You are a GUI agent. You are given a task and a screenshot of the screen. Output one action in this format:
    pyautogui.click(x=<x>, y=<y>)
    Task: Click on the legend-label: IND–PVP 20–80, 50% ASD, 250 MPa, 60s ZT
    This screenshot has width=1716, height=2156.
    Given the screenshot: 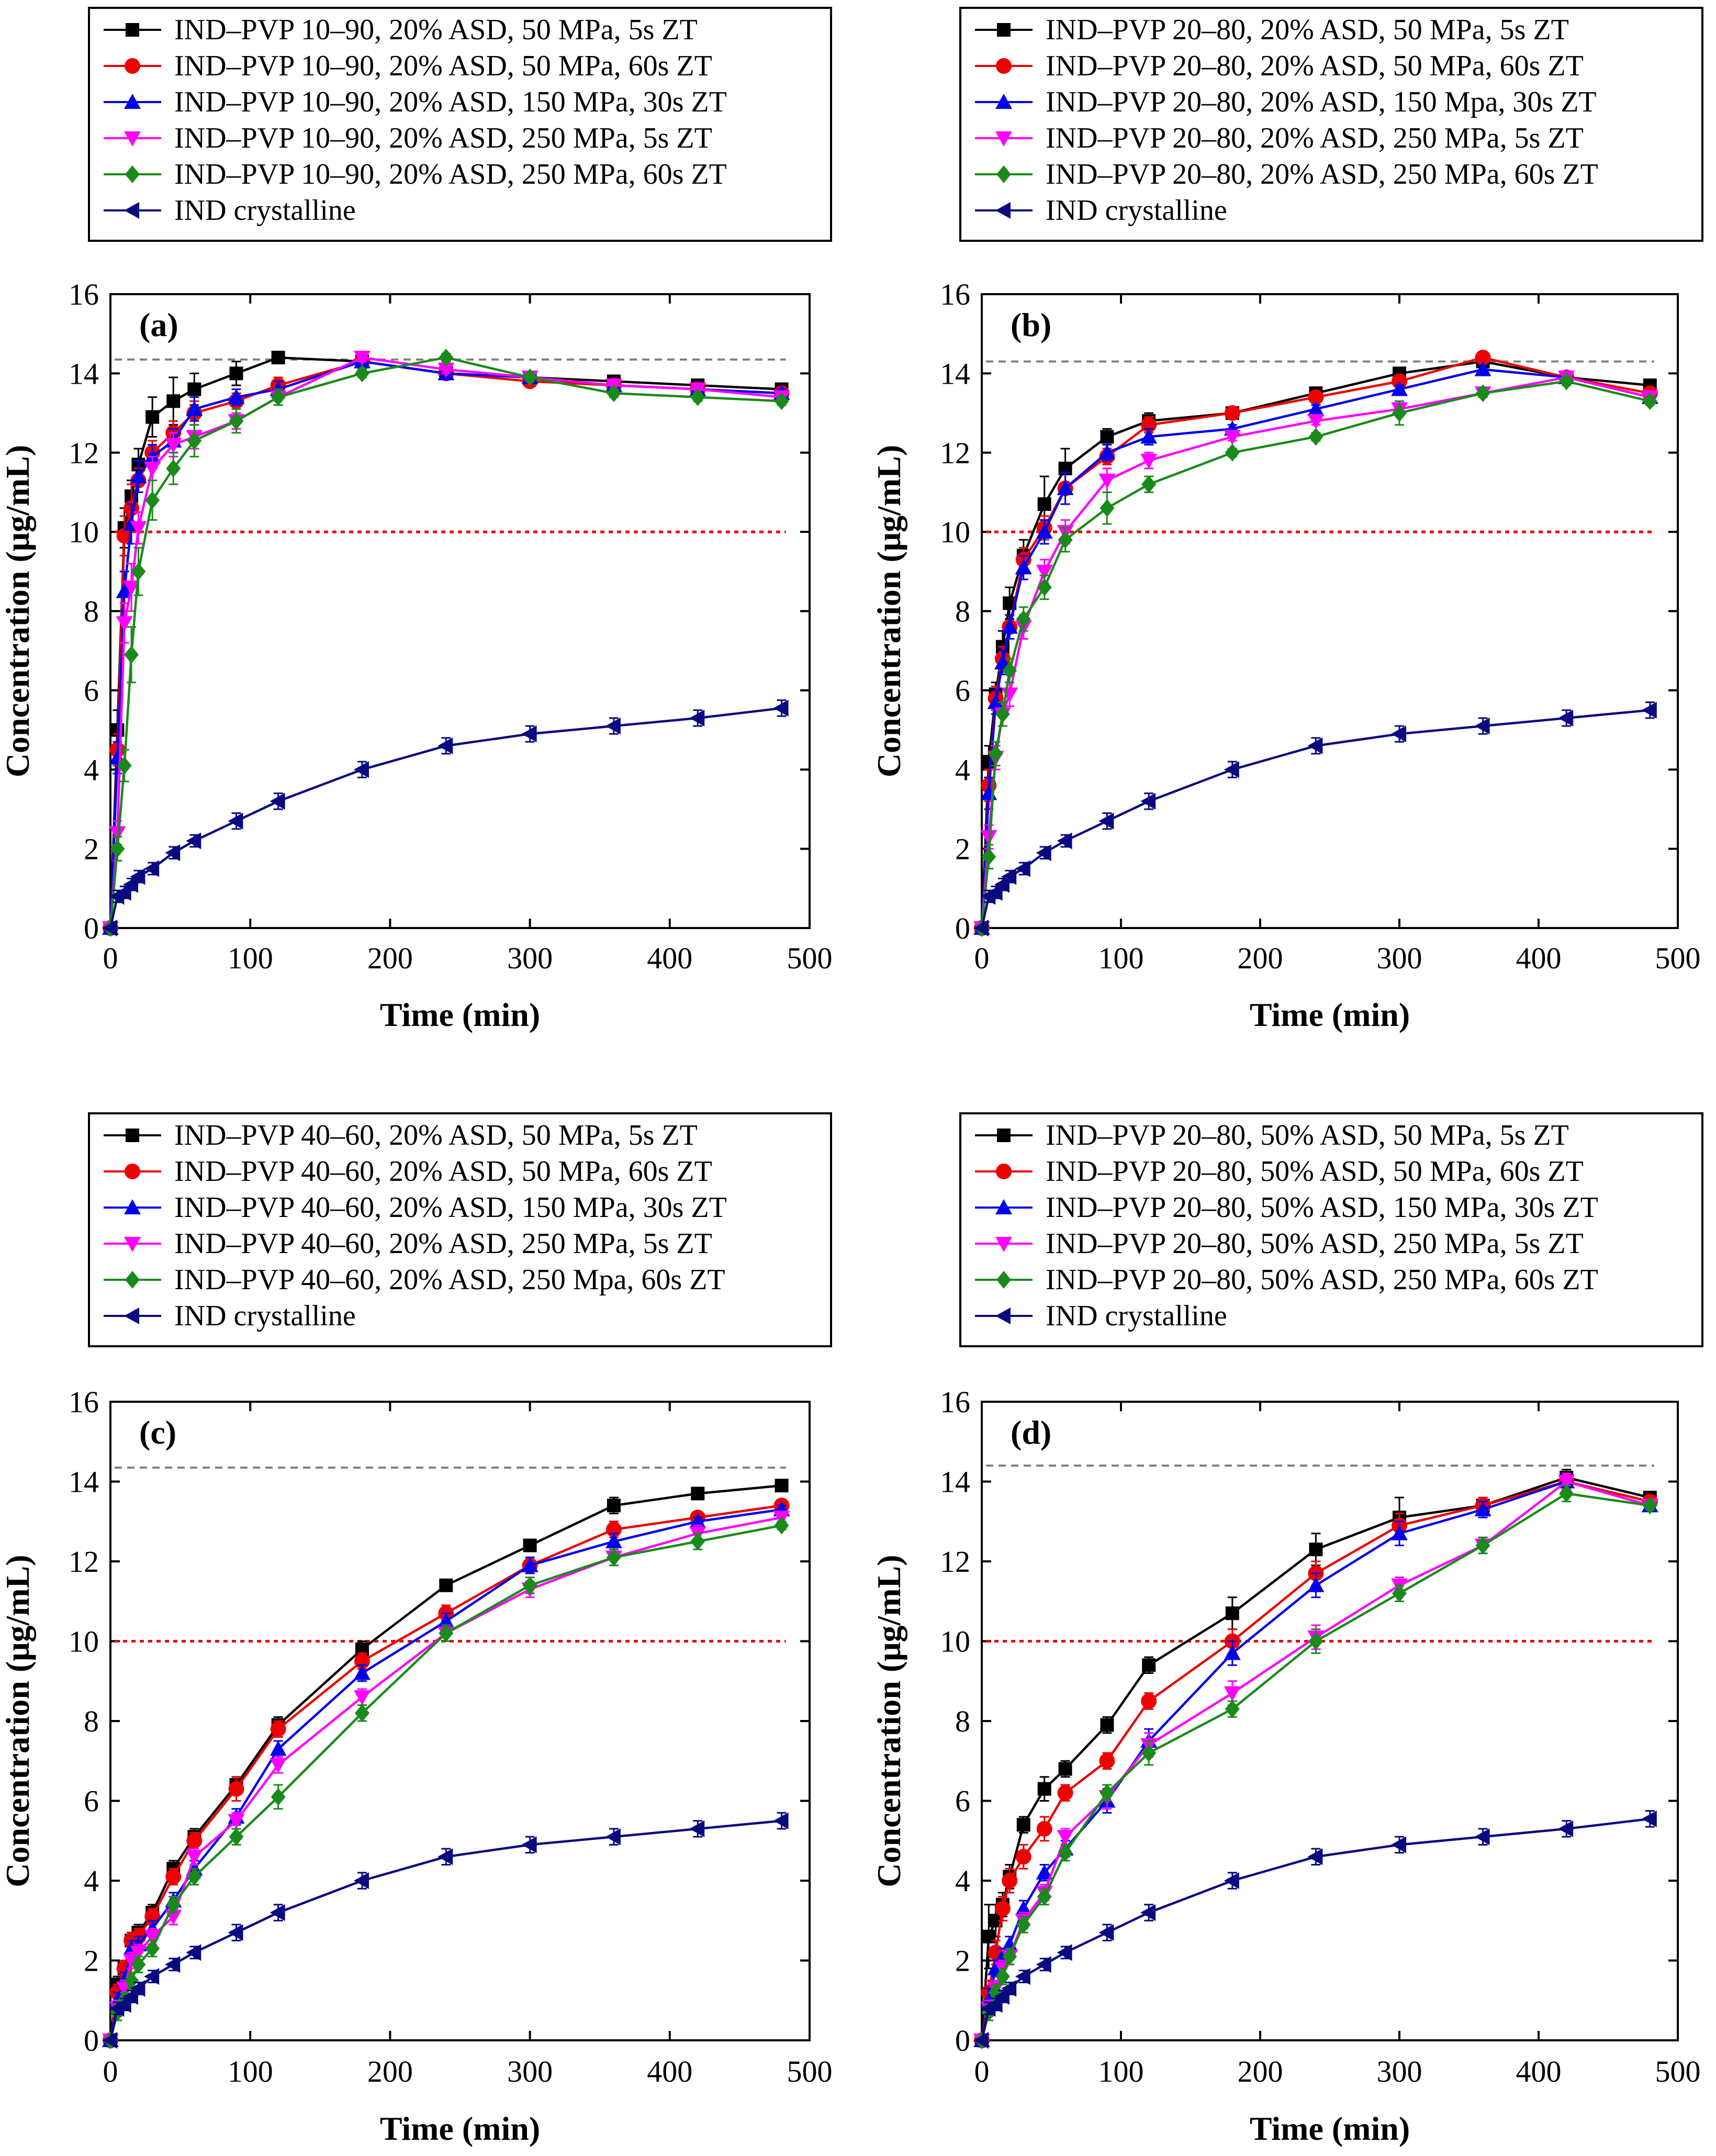 What is the action you would take?
    pyautogui.click(x=1322, y=1280)
    